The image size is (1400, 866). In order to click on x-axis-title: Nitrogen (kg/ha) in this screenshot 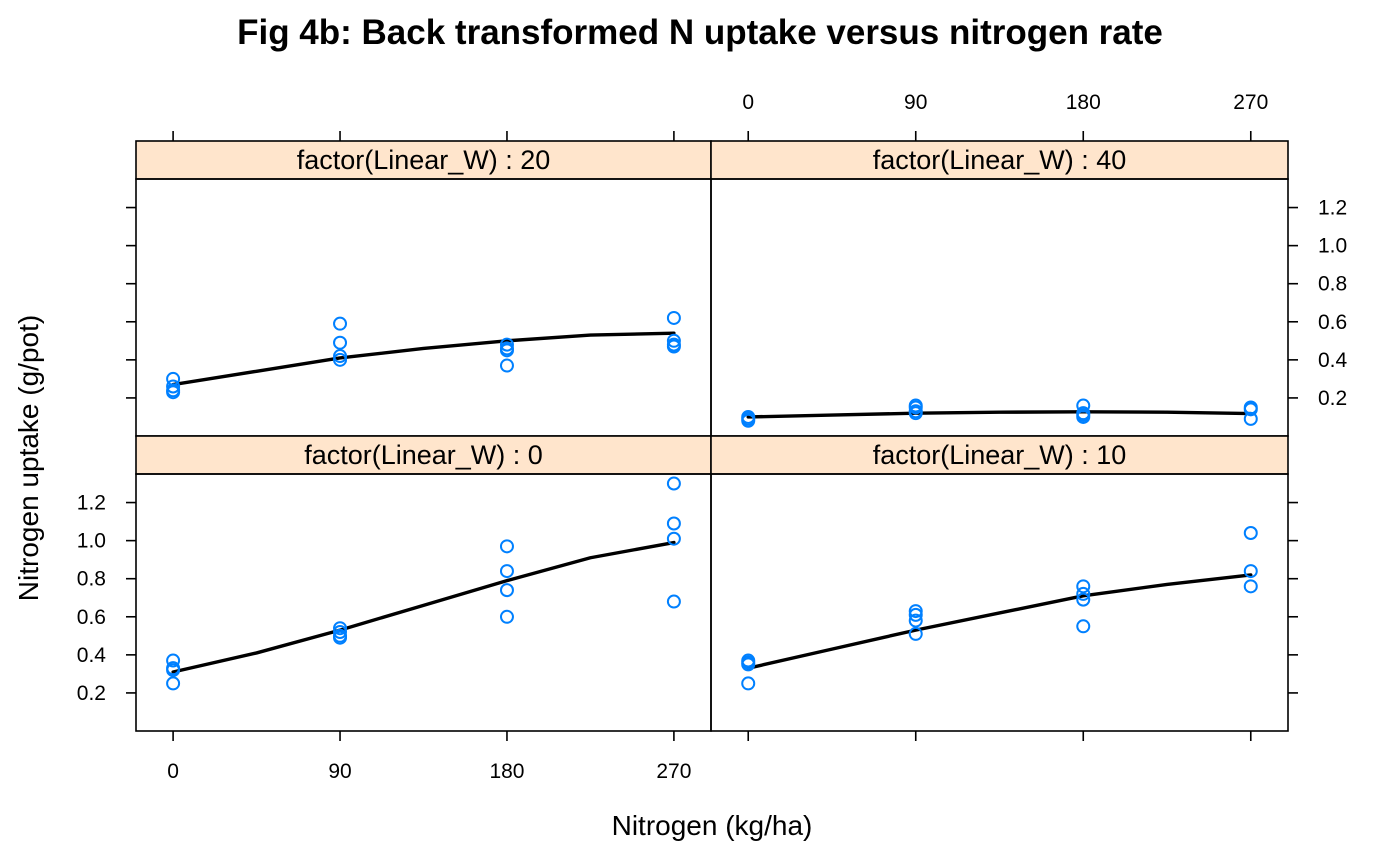, I will do `click(712, 825)`.